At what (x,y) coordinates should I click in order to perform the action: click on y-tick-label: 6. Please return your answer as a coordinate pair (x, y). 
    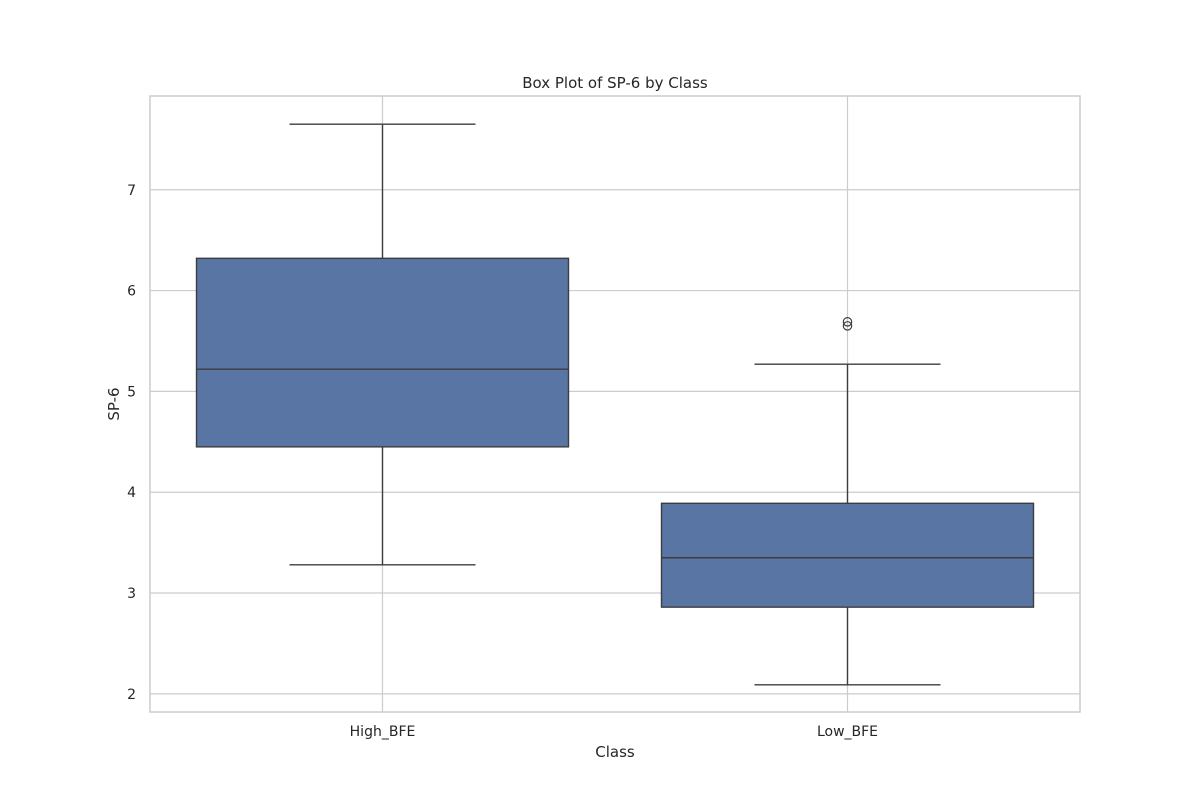
    Looking at the image, I should click on (131, 292).